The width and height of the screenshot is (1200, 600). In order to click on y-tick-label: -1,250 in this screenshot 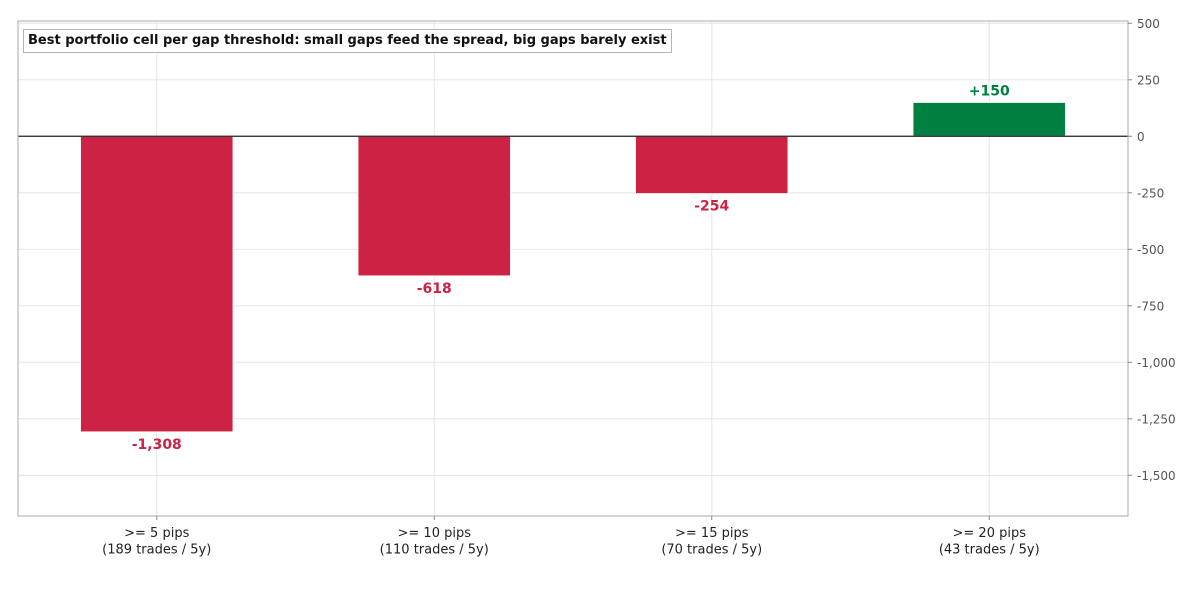, I will do `click(1156, 419)`.